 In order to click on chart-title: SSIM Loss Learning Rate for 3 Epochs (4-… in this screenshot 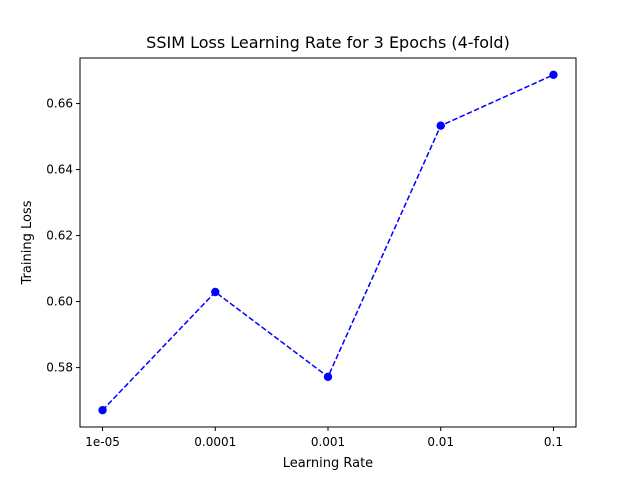, I will do `click(328, 42)`.